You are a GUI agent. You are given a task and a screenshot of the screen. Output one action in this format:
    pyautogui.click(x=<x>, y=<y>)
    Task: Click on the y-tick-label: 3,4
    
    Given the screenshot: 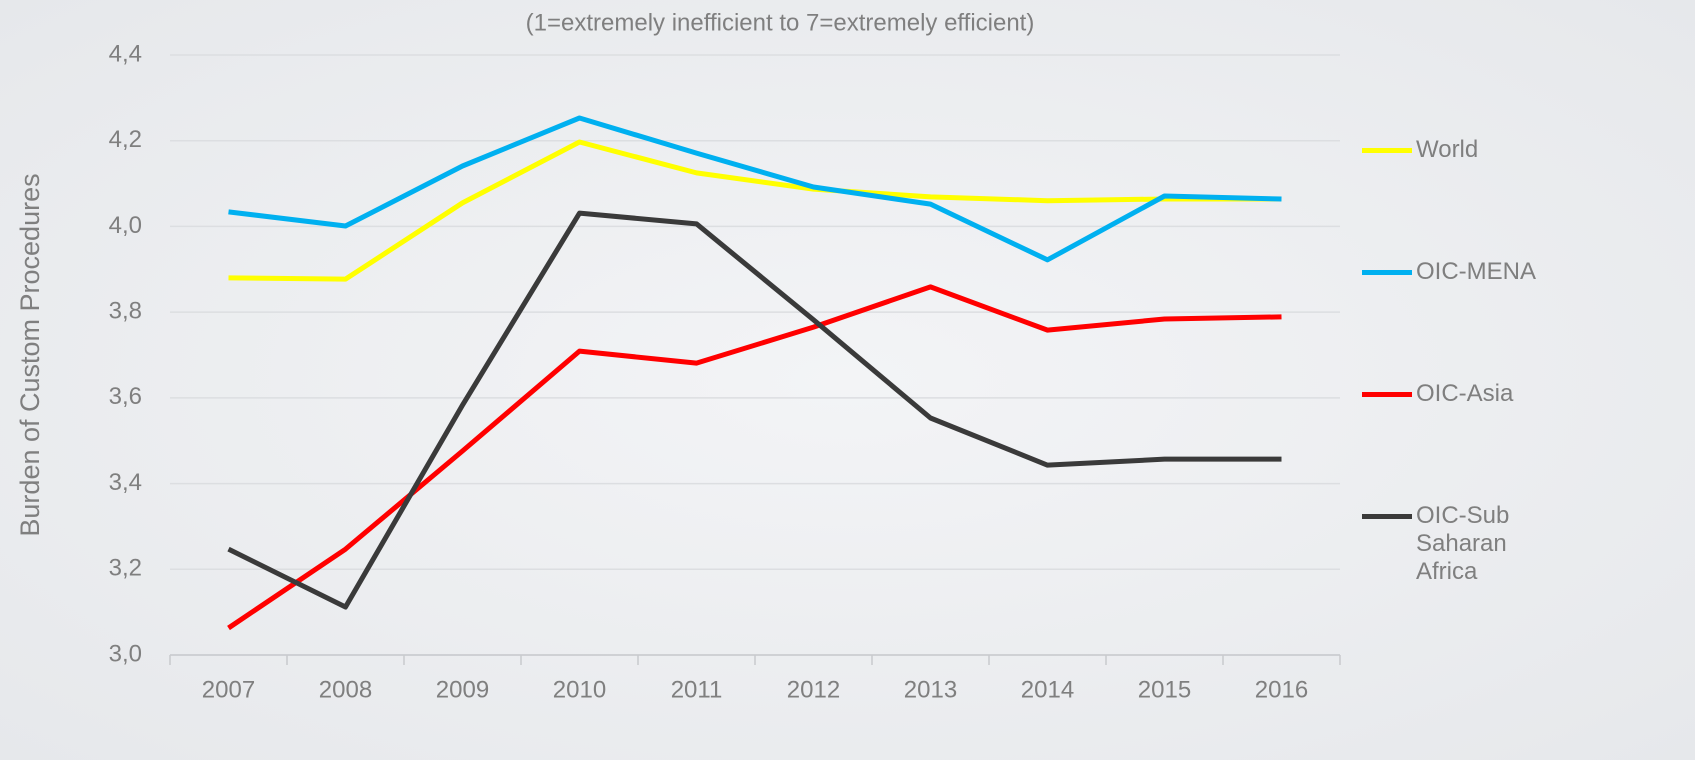 What is the action you would take?
    pyautogui.click(x=125, y=482)
    